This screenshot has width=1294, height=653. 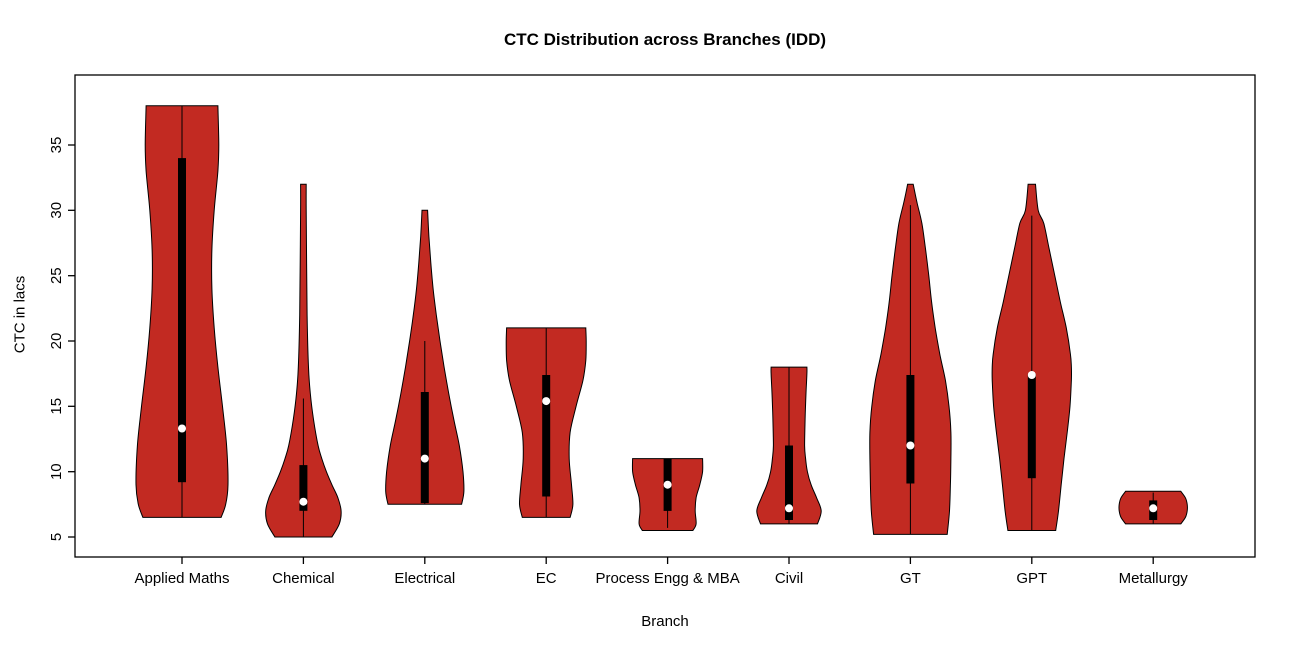 What do you see at coordinates (56, 145) in the screenshot?
I see `y-tick-label: 35` at bounding box center [56, 145].